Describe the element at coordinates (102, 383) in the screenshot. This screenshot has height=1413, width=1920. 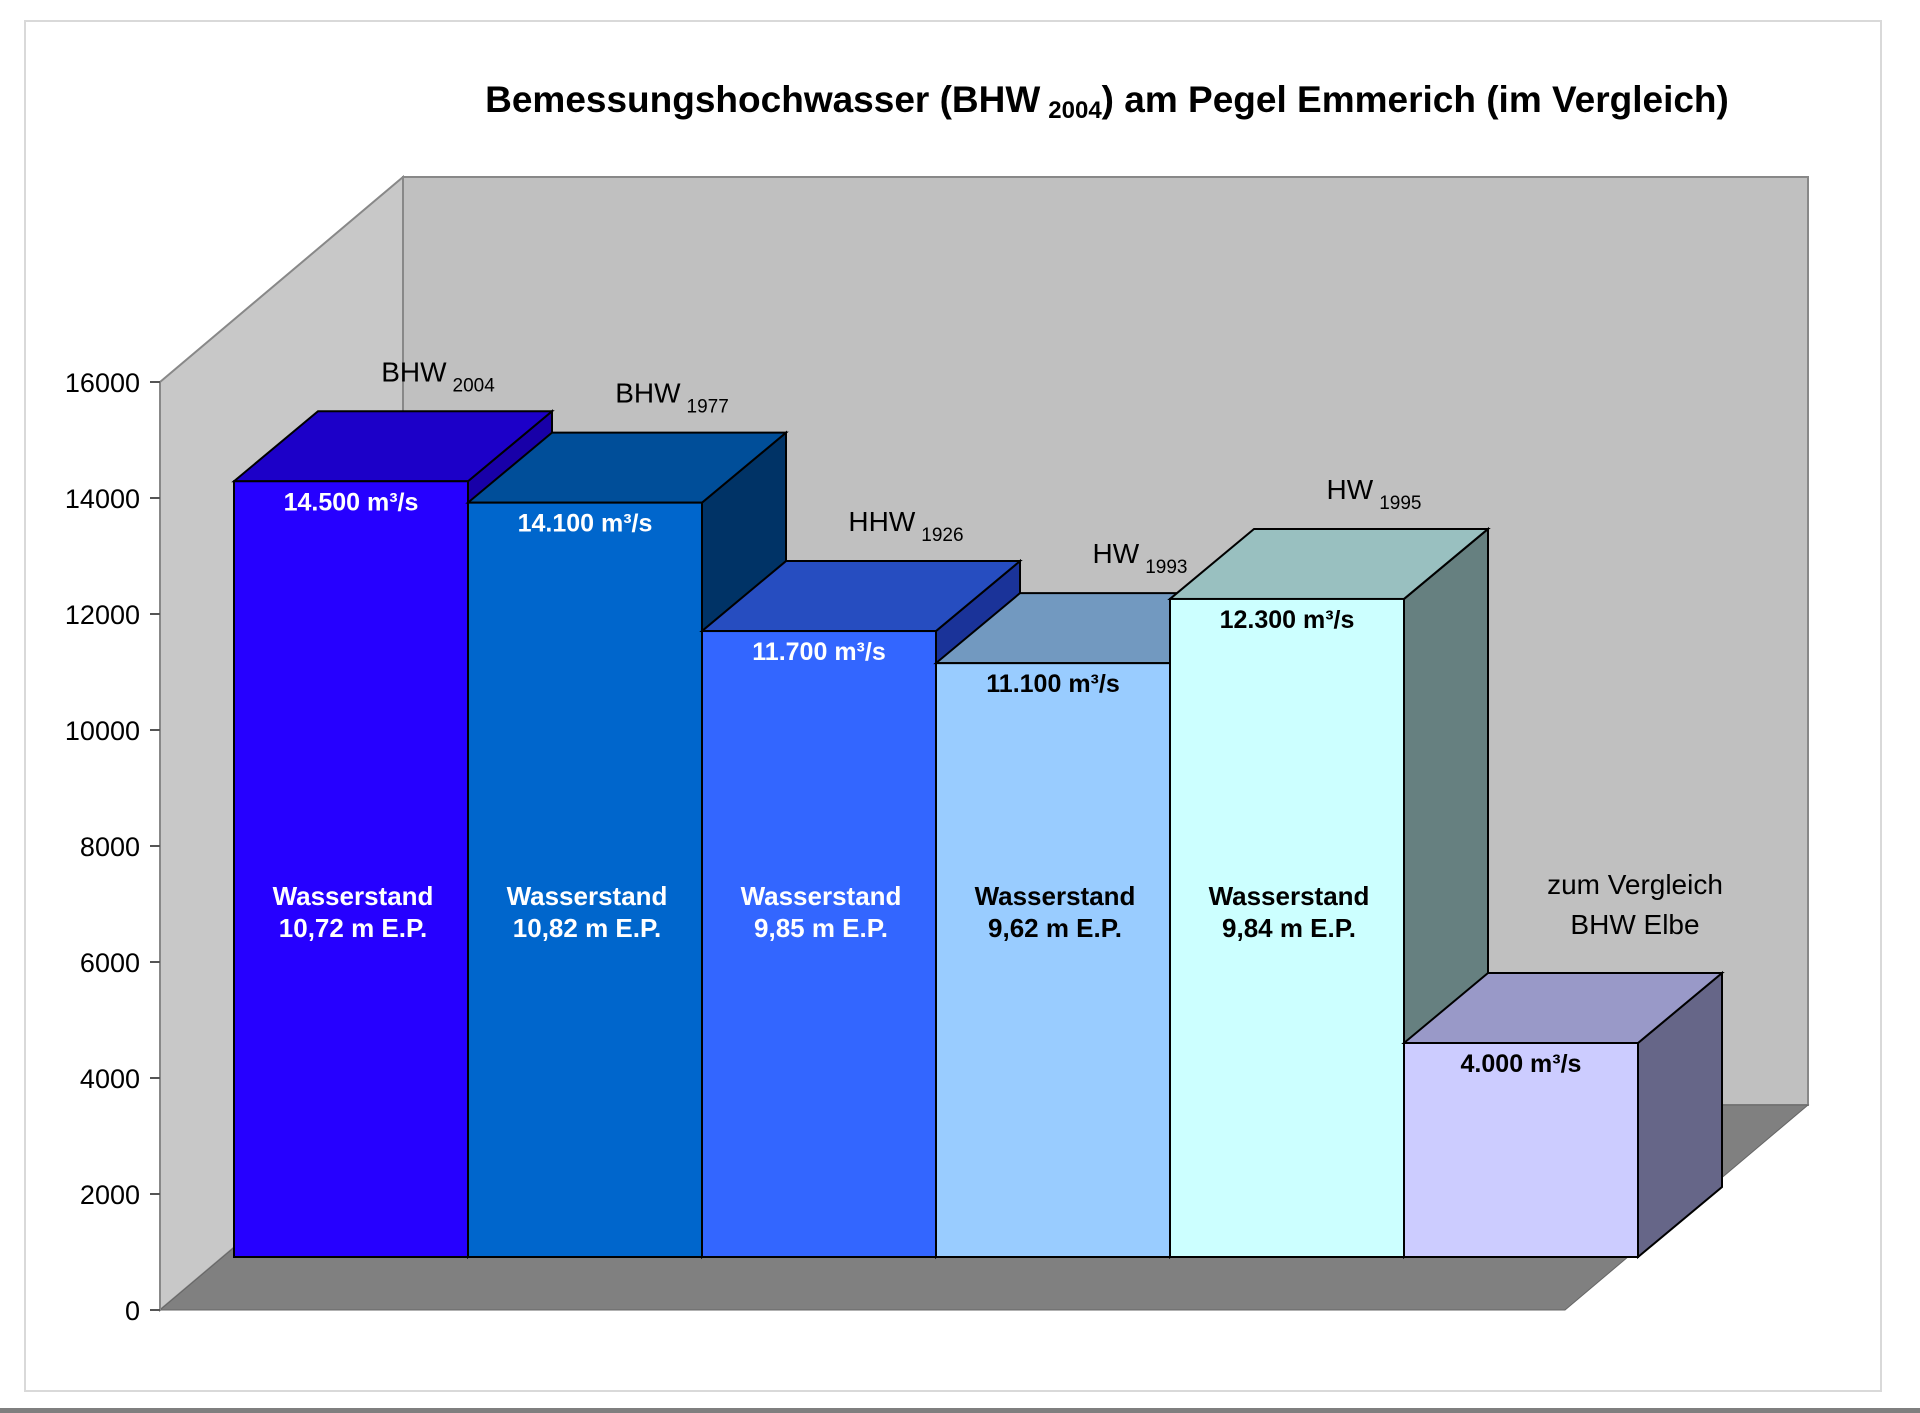
I see `y-tick-label-8: 16000` at that location.